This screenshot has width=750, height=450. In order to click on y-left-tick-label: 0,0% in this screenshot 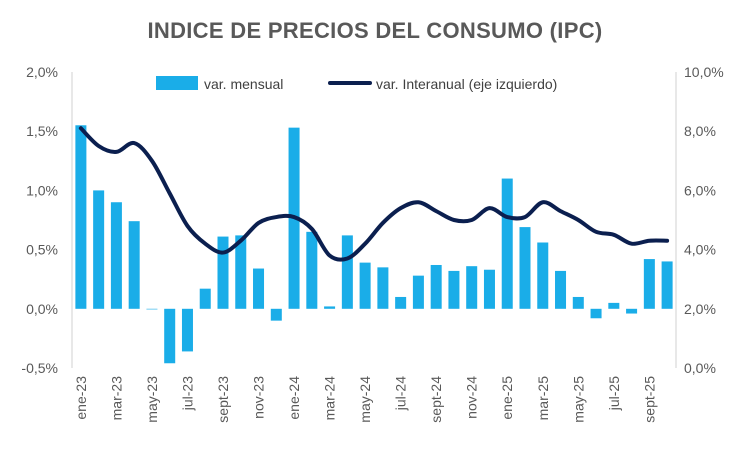, I will do `click(42, 309)`.